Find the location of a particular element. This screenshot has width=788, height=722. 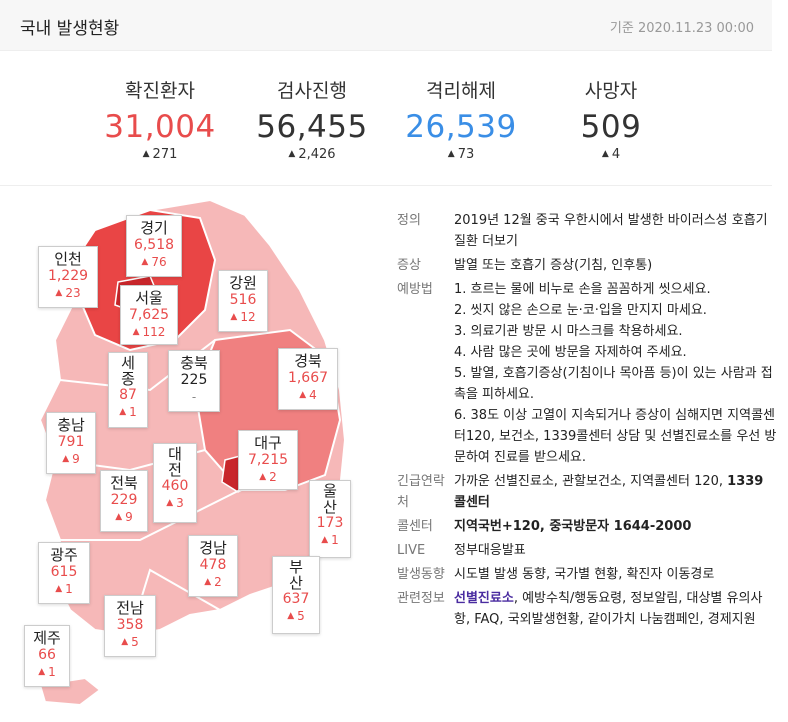

stat-deaths: 사망자 509 ▲ 4 is located at coordinates (611, 119).